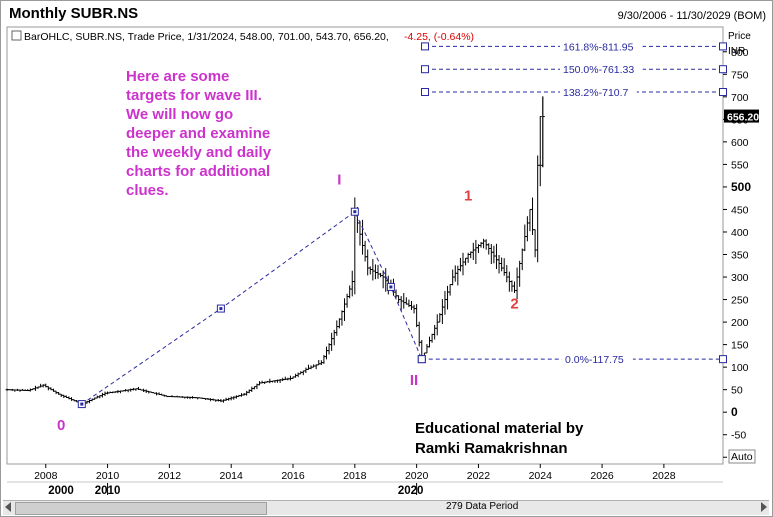 The height and width of the screenshot is (517, 773). What do you see at coordinates (740, 301) in the screenshot?
I see `y-tick-label: 250` at bounding box center [740, 301].